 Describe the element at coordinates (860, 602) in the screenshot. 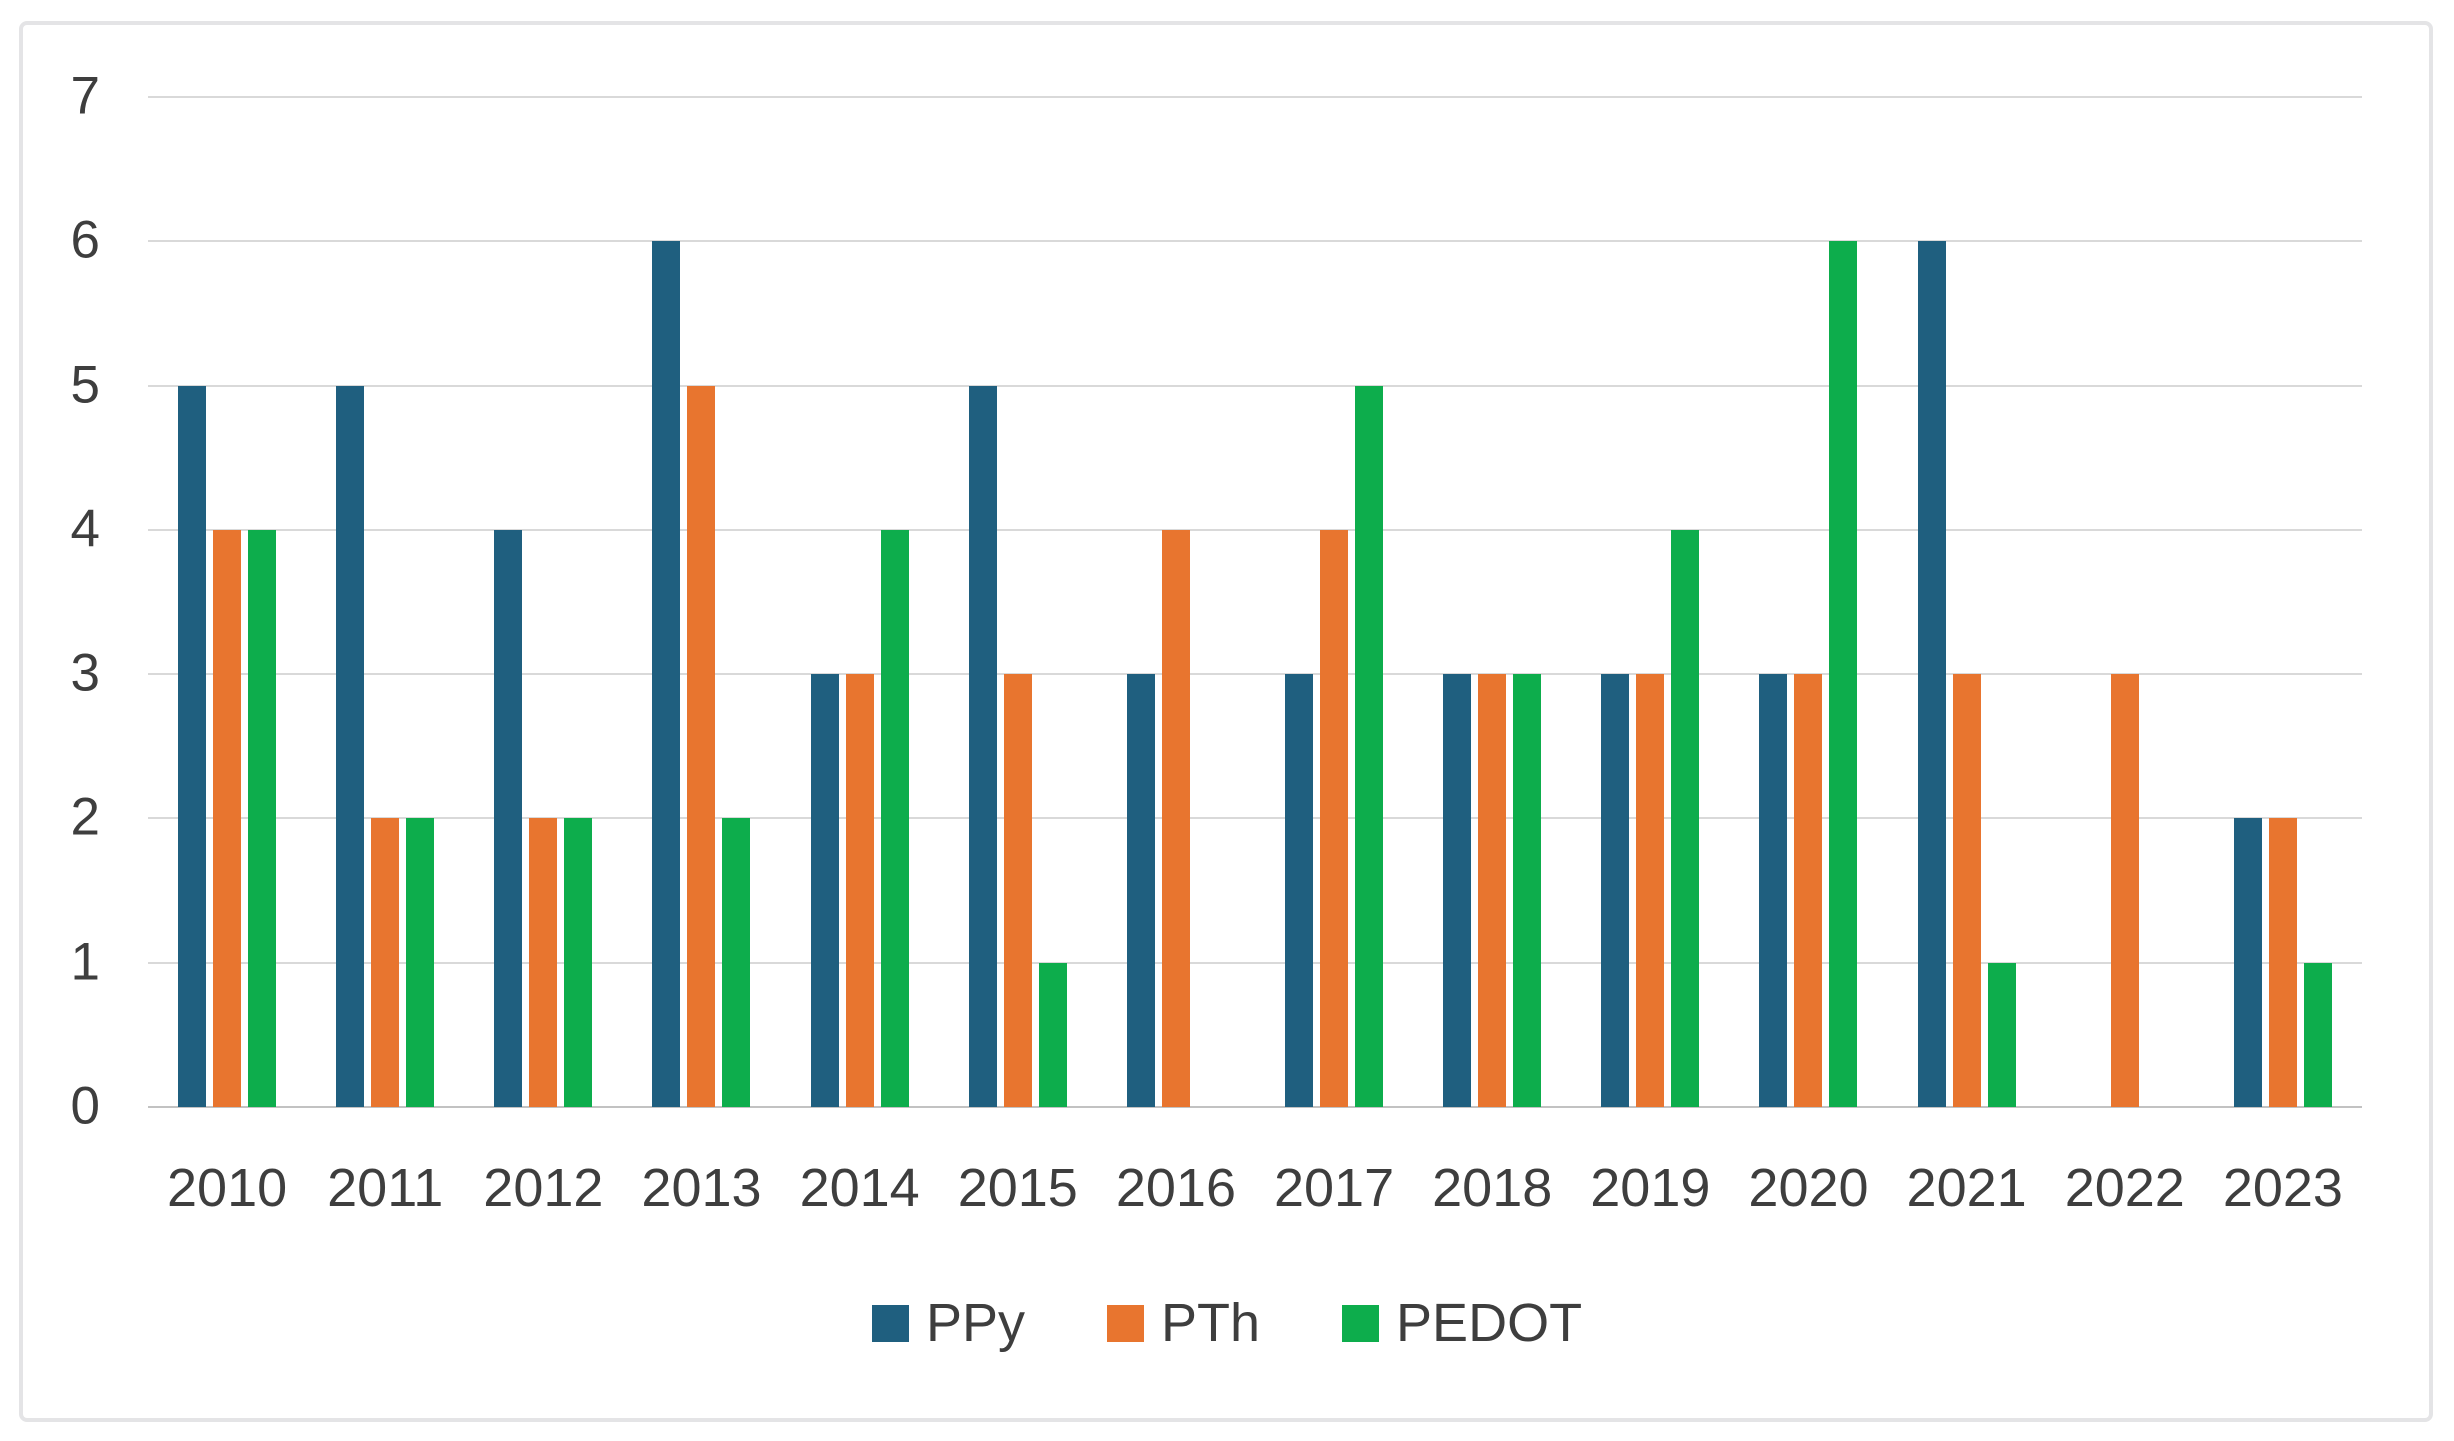

I see `bar-group-2014` at that location.